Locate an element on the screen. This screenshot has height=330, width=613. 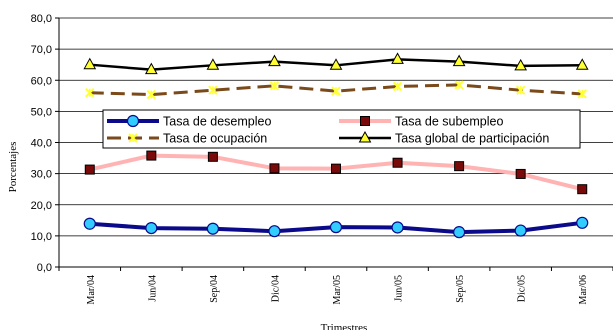
y-axis-title: Porcentajes is located at coordinates (13, 167).